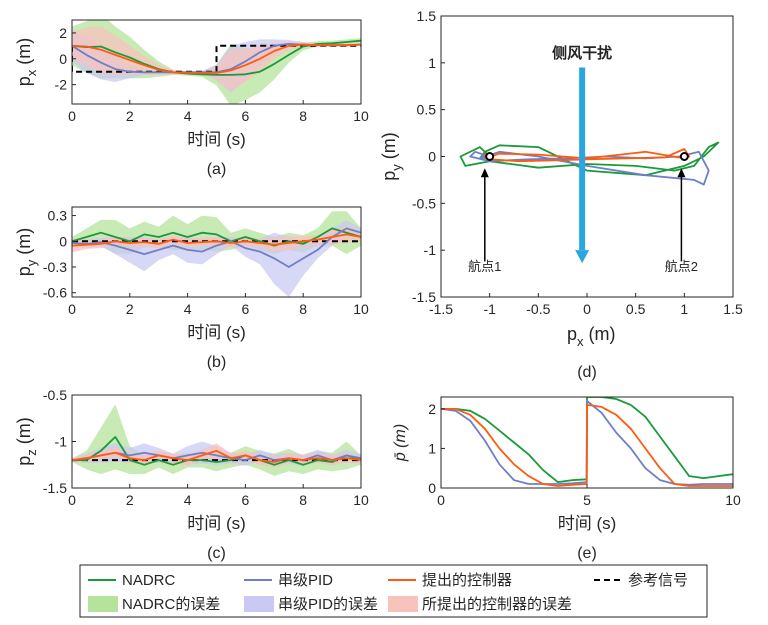 The image size is (768, 625). I want to click on y-axis-label-sub: x, so click(31, 72).